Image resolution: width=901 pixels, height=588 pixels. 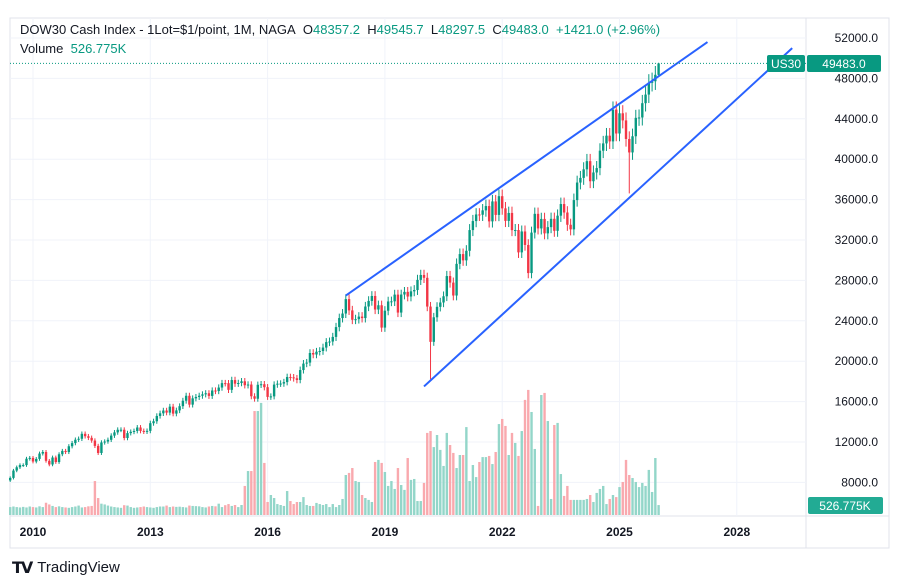 What do you see at coordinates (78, 567) in the screenshot?
I see `tradingview-logo-text: TradingView` at bounding box center [78, 567].